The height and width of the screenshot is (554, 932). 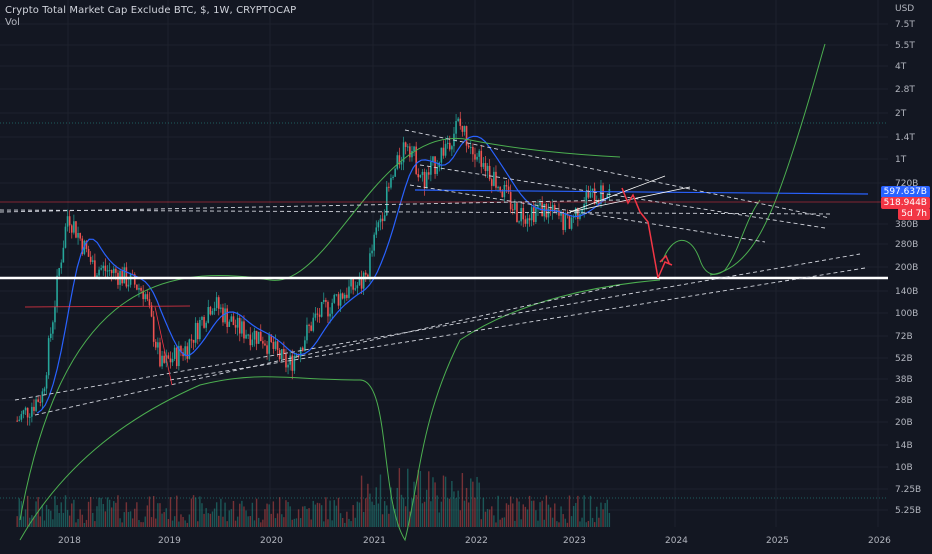 What do you see at coordinates (905, 203) in the screenshot?
I see `level-price-tag: 518.944B` at bounding box center [905, 203].